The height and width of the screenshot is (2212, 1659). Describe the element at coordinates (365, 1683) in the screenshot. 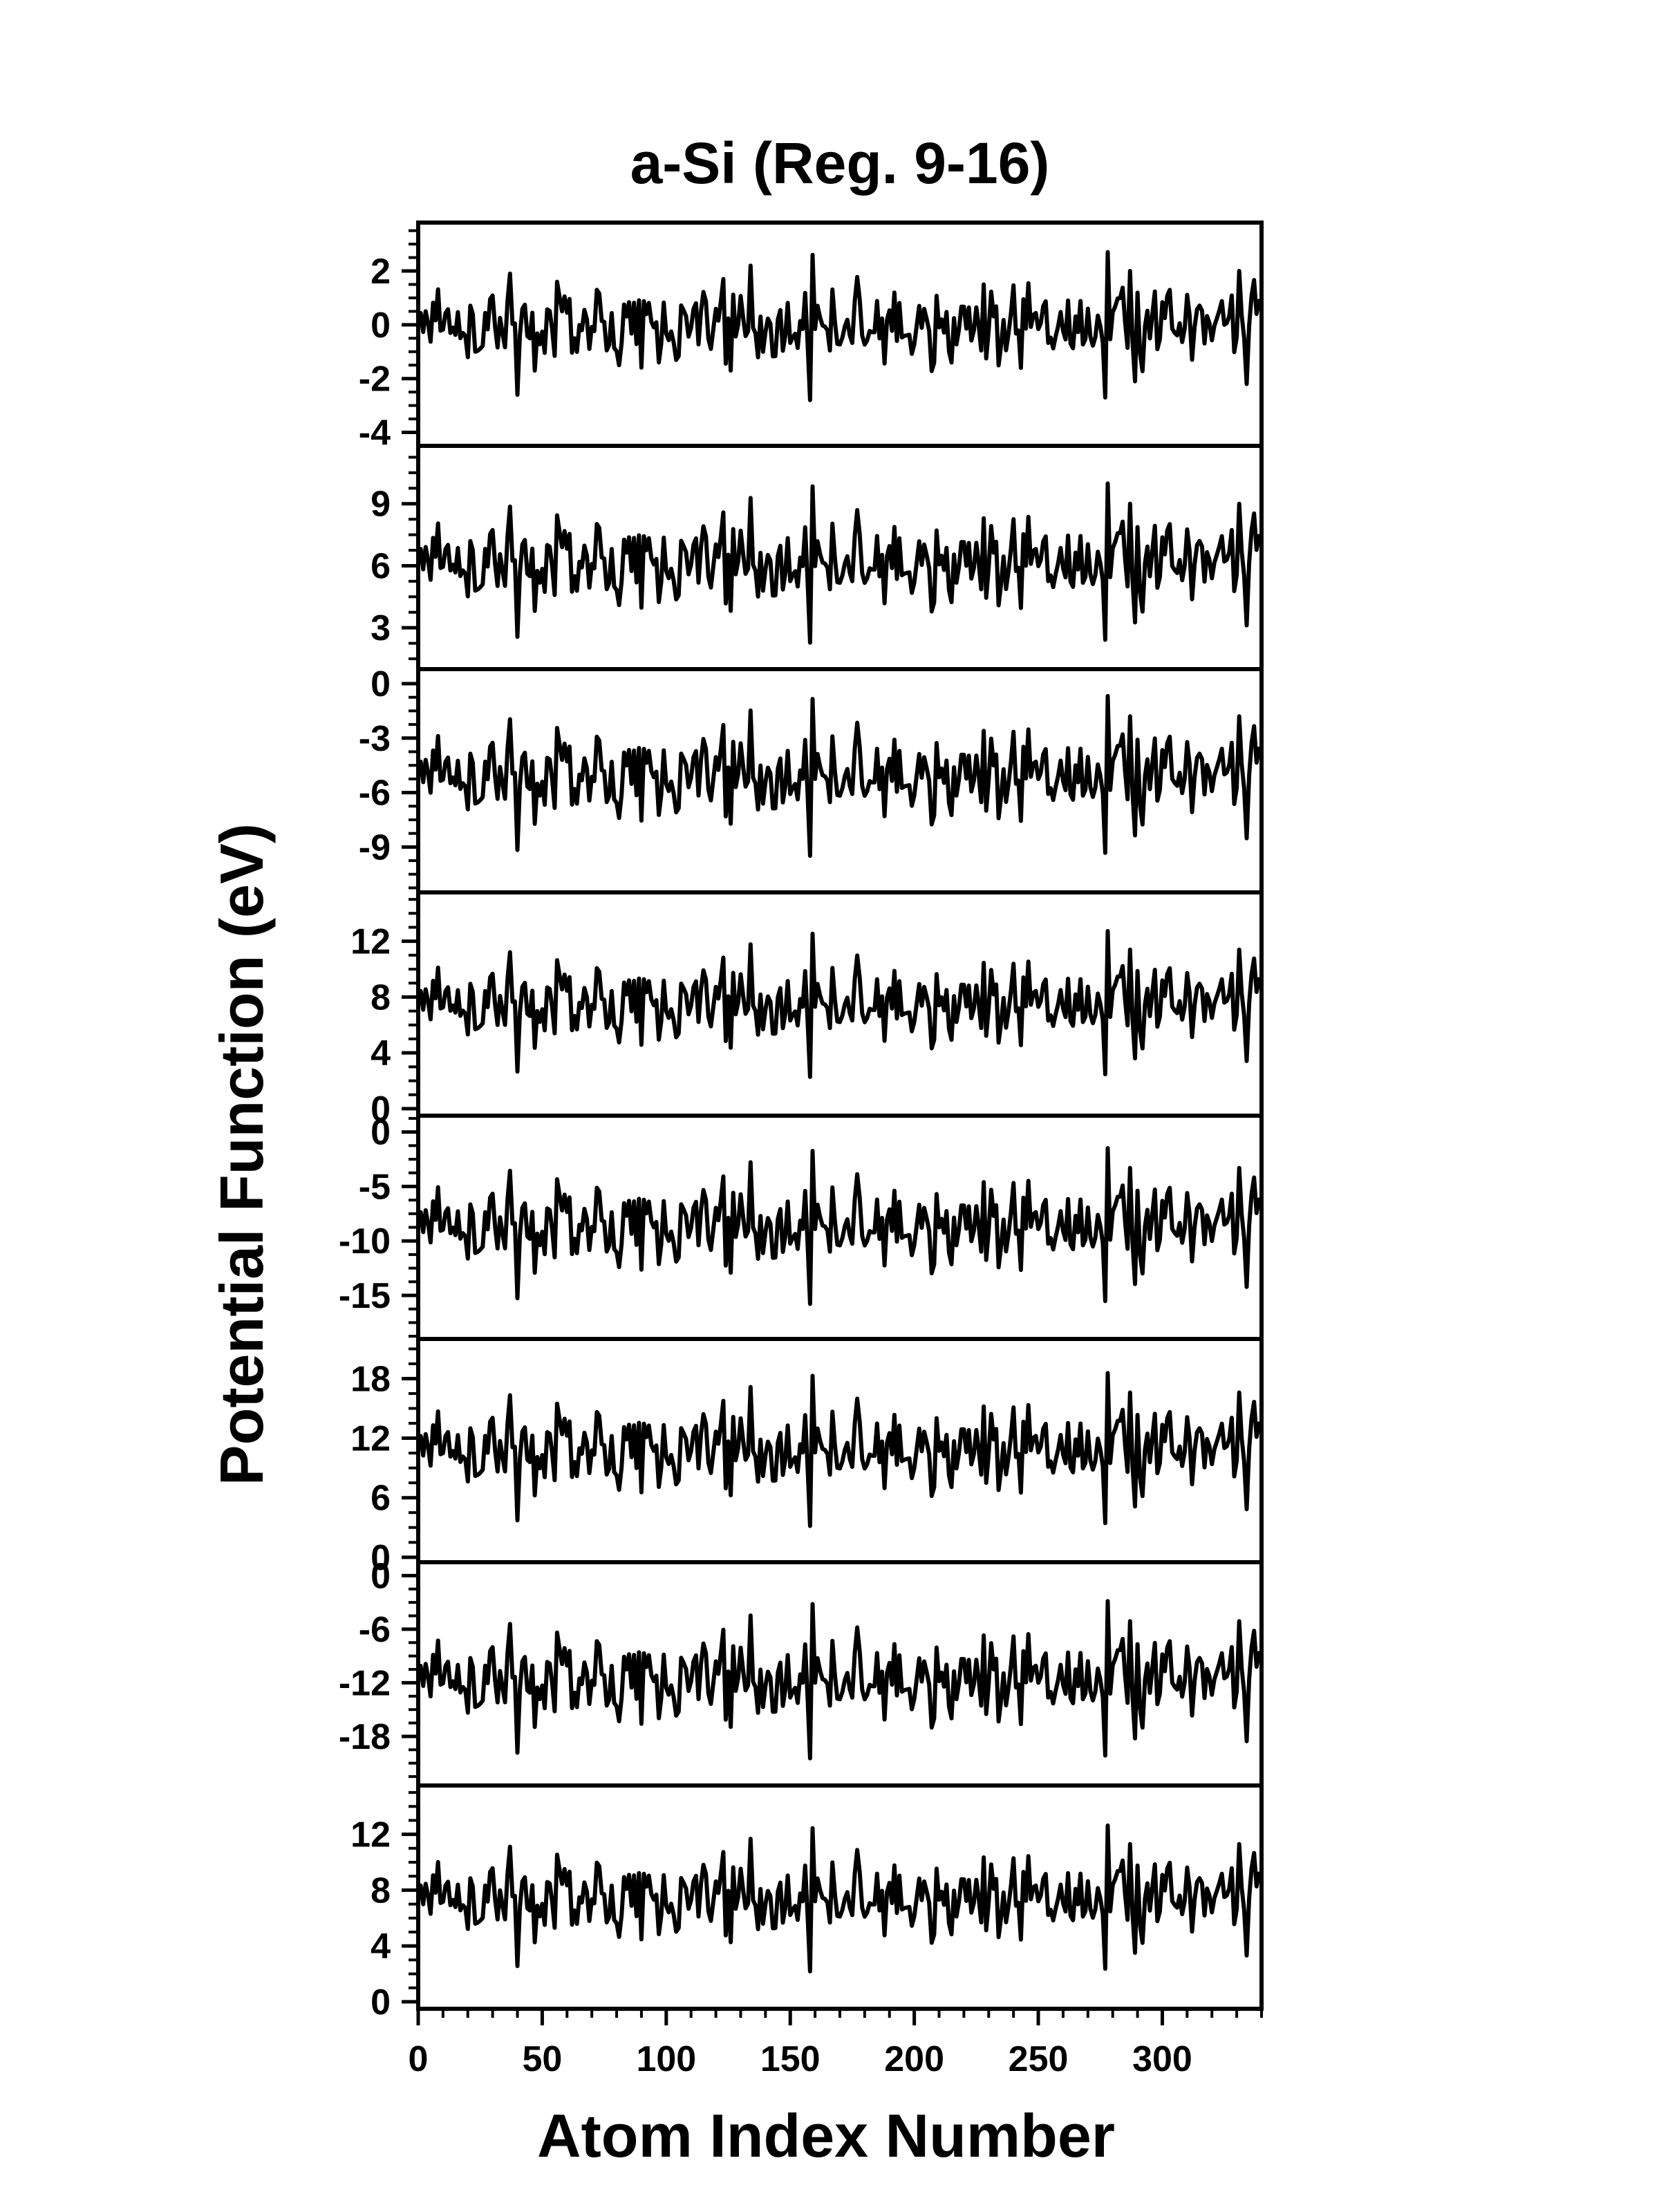

I see `y-tick-label: -12` at that location.